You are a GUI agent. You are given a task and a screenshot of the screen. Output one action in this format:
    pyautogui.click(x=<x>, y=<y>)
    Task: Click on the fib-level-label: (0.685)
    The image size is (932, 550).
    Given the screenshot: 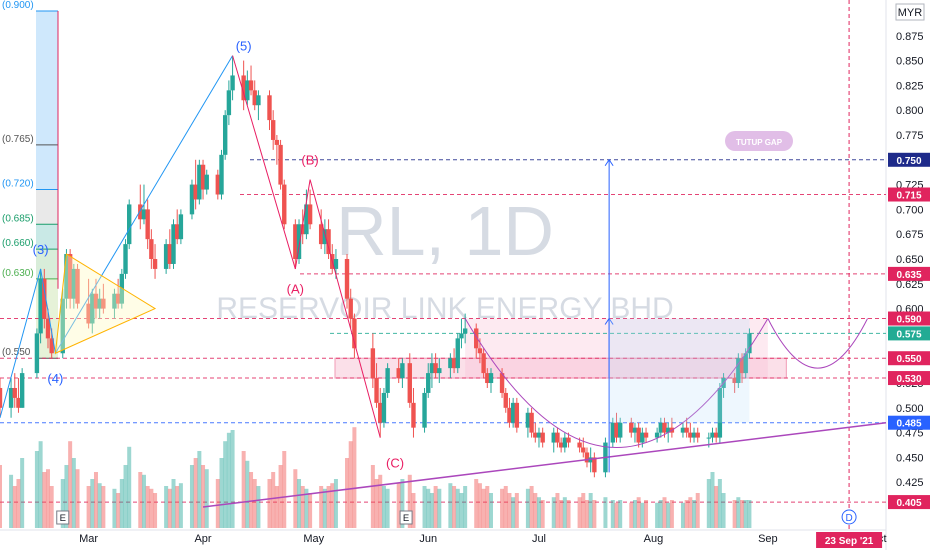 What is the action you would take?
    pyautogui.click(x=18, y=218)
    